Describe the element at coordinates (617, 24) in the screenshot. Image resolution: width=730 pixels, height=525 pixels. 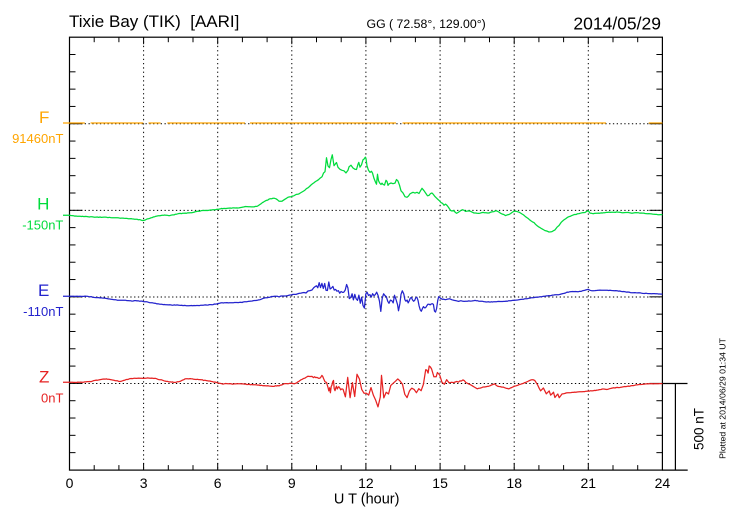
I see `svg-text: 2014/05/29` at that location.